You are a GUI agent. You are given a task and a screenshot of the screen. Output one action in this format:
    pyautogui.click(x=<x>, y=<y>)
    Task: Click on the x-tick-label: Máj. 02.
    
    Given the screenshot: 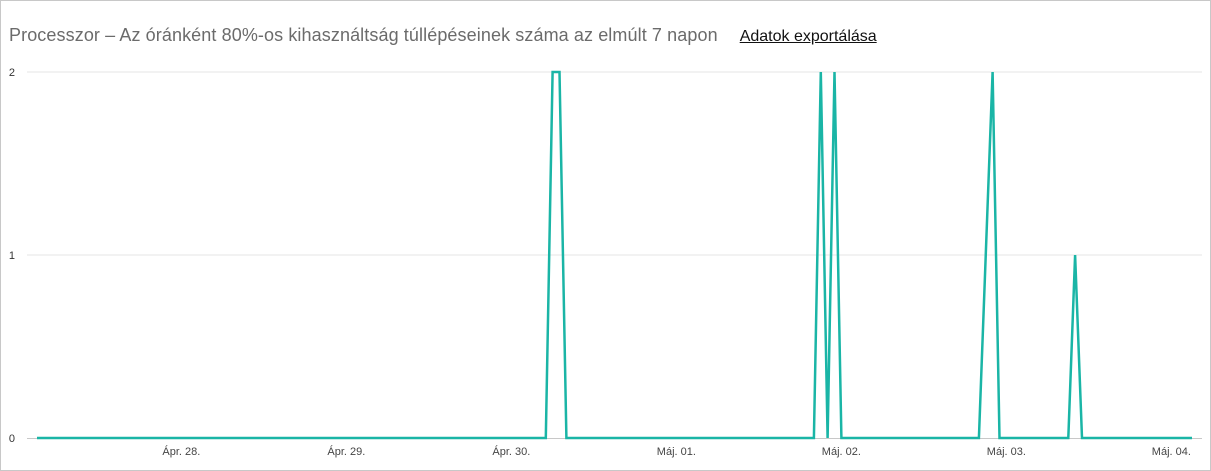 What is the action you would take?
    pyautogui.click(x=841, y=452)
    